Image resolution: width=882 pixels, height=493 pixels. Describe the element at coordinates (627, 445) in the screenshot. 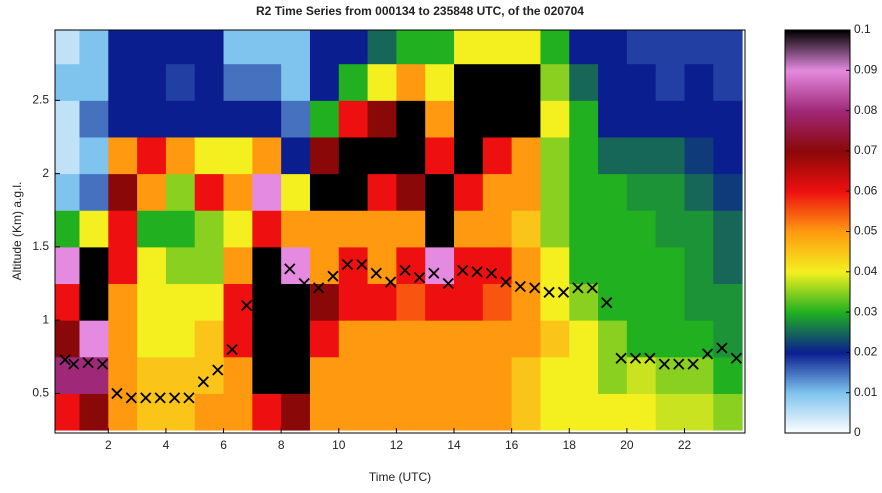

I see `x-tick-label: 20` at that location.